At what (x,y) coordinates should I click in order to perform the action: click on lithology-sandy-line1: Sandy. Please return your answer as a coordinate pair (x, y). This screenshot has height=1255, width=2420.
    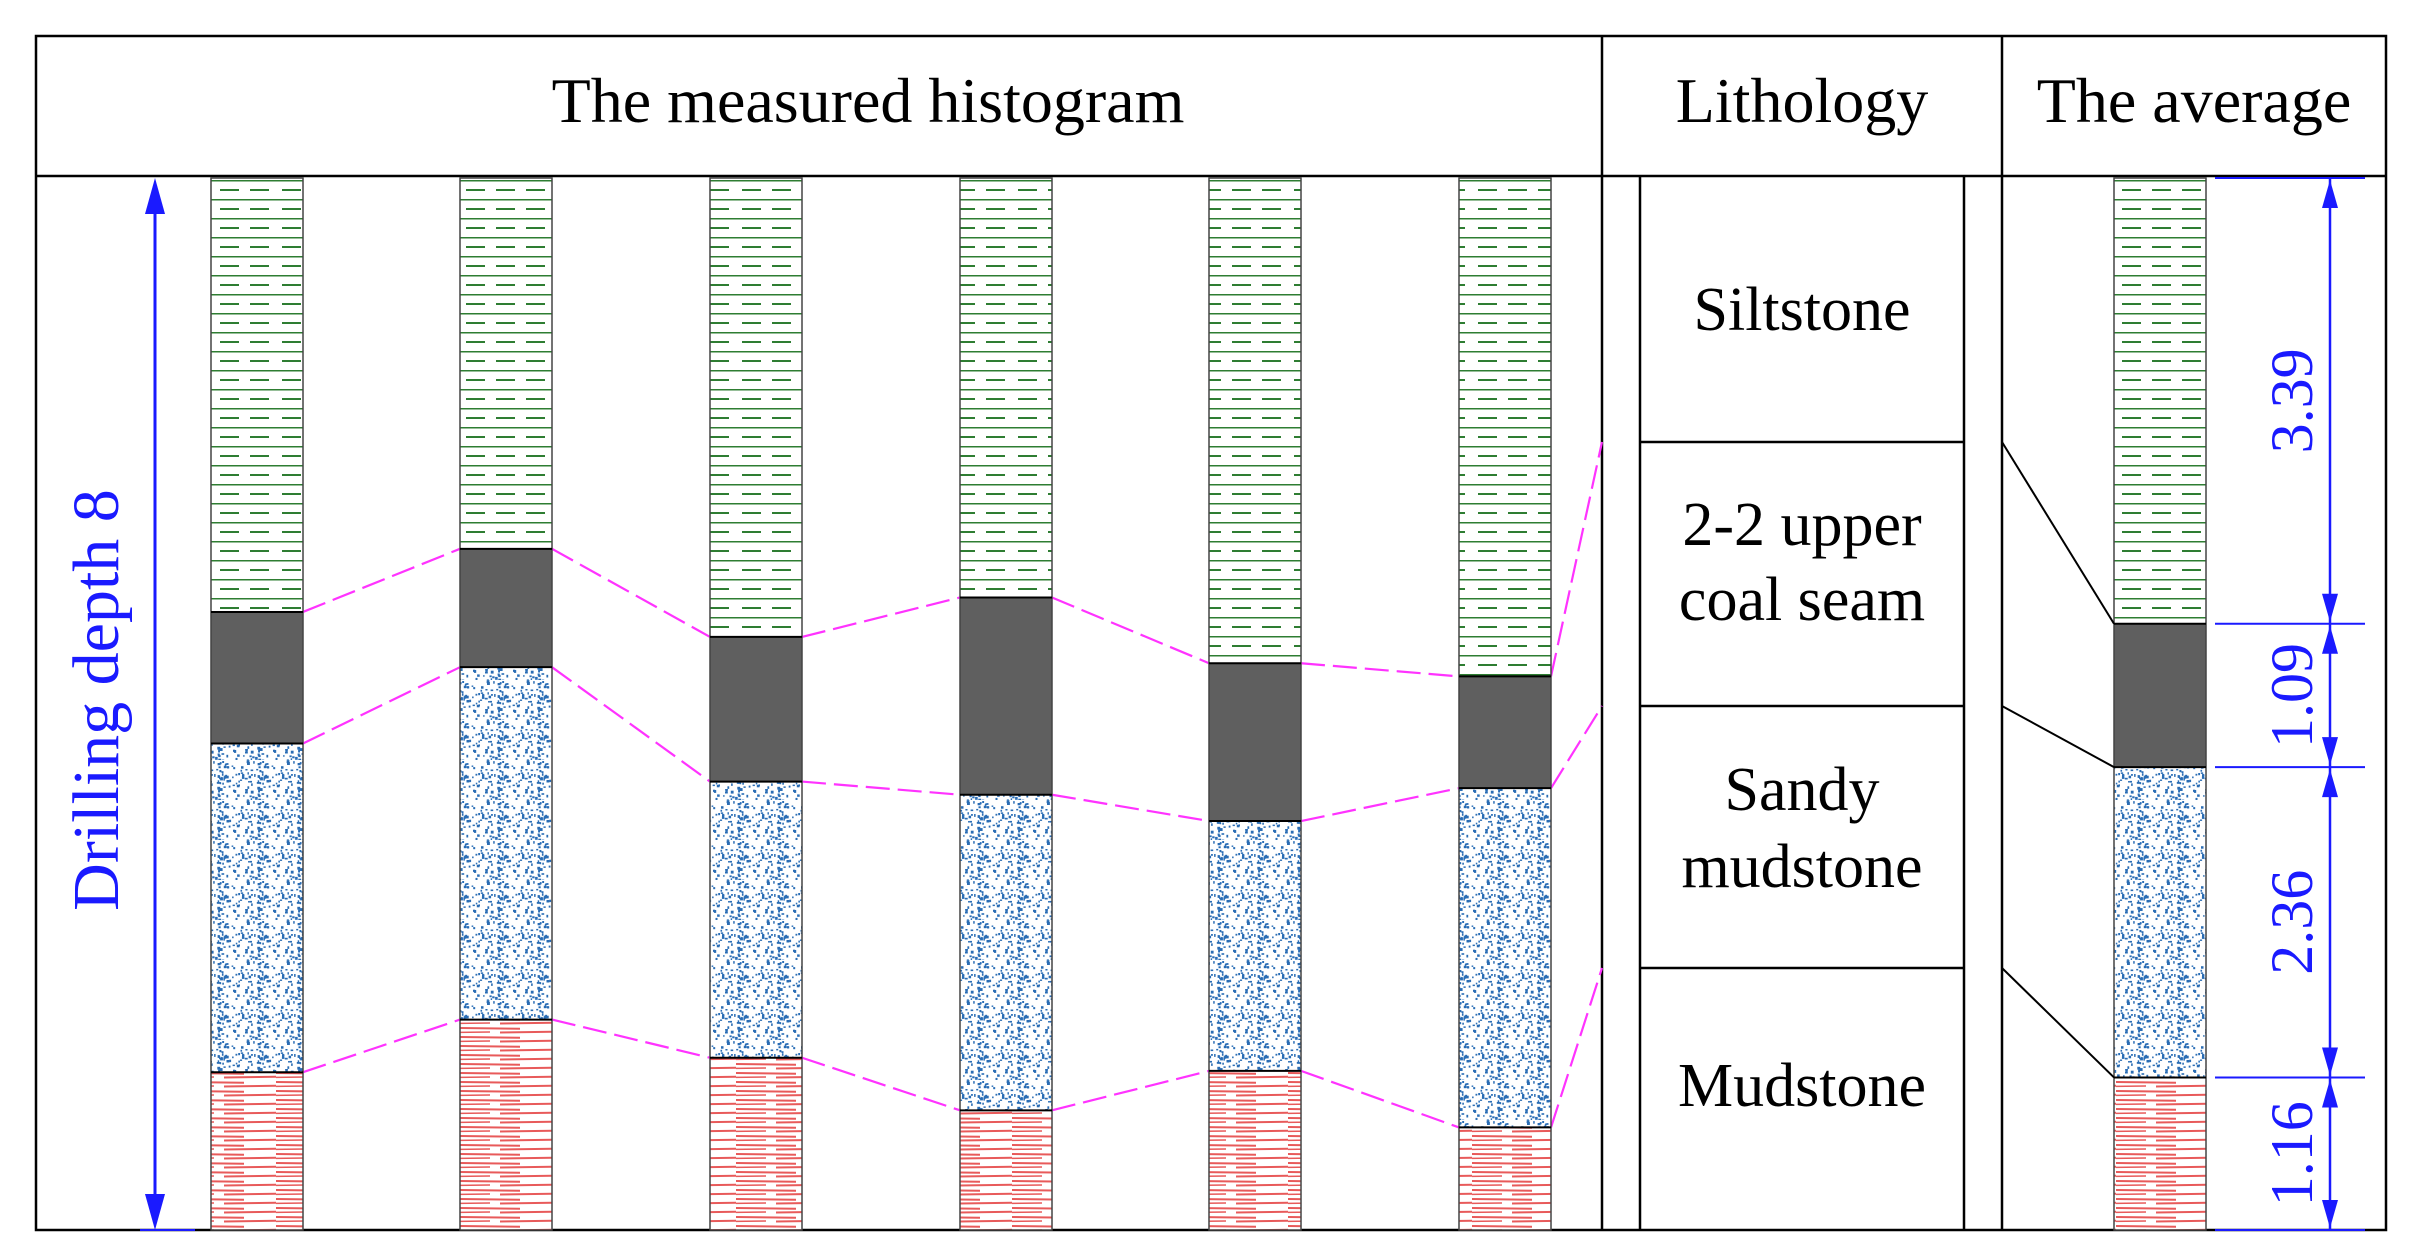
    Looking at the image, I should click on (1802, 790).